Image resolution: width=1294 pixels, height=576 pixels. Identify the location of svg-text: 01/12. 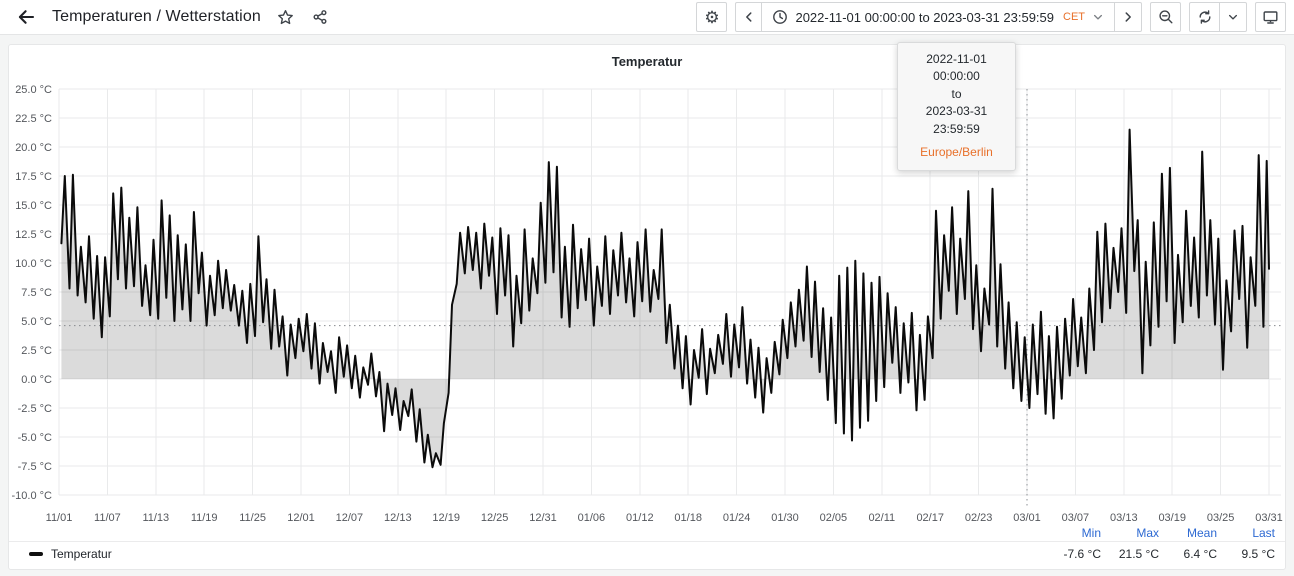
(640, 518).